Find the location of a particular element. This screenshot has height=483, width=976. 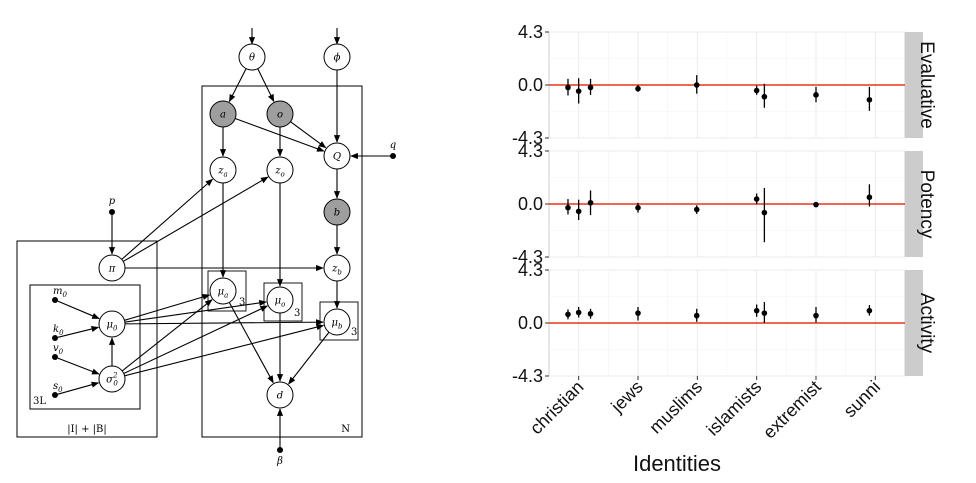

node-o is located at coordinates (280, 114).